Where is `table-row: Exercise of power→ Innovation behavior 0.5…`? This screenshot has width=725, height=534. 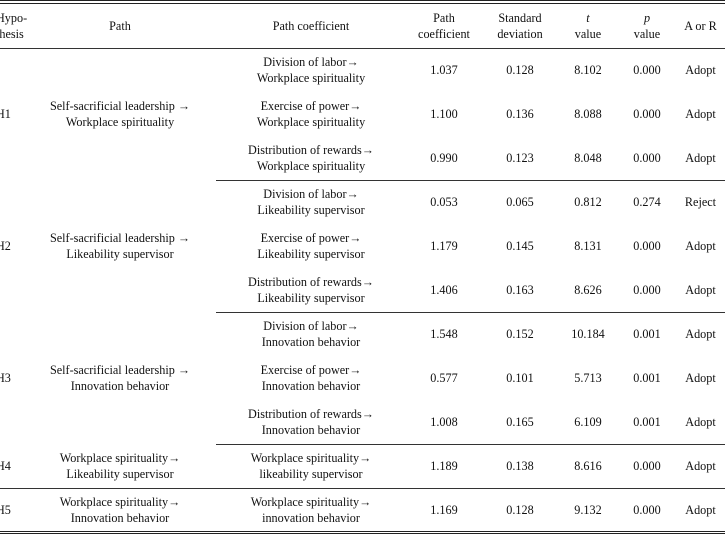 table-row: Exercise of power→ Innovation behavior 0.5… is located at coordinates (362, 378).